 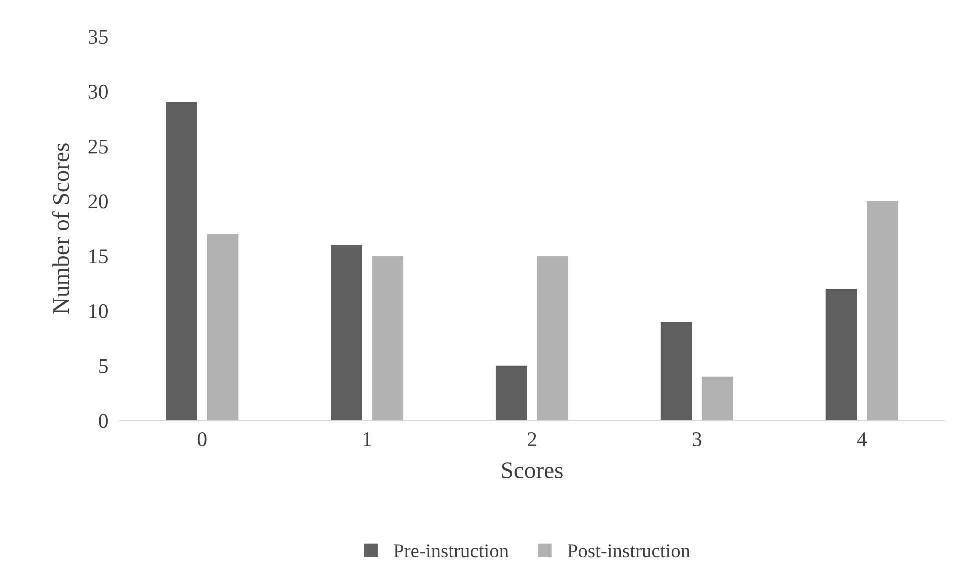 I want to click on y-tick-label: 15, so click(x=99, y=257).